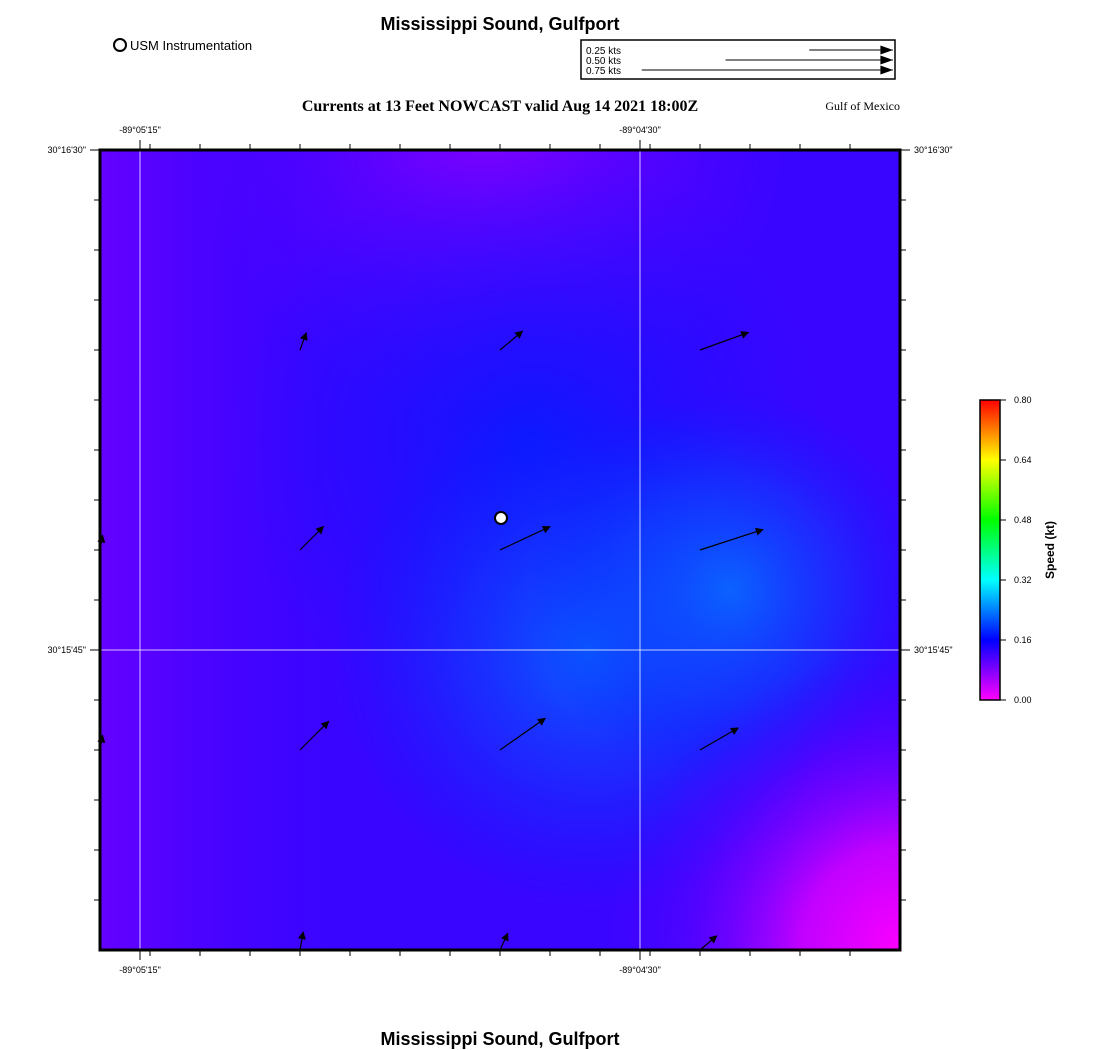 Image resolution: width=1100 pixels, height=1050 pixels. I want to click on lon-label-bottom-2: -89°04'30", so click(640, 970).